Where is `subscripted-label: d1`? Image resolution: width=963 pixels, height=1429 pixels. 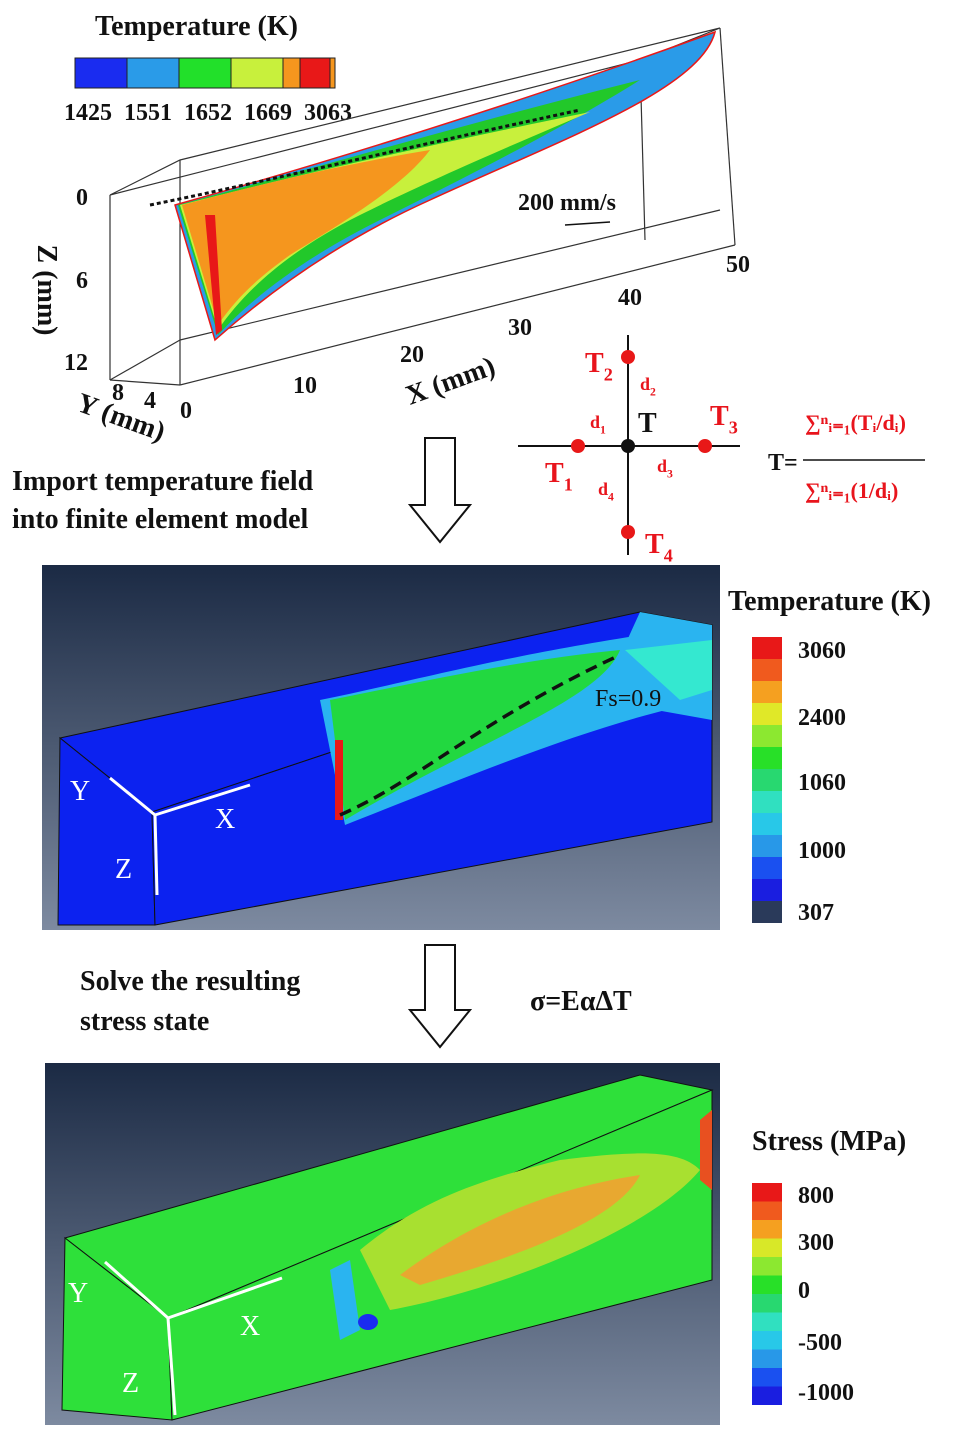
subscripted-label: d1 is located at coordinates (598, 424).